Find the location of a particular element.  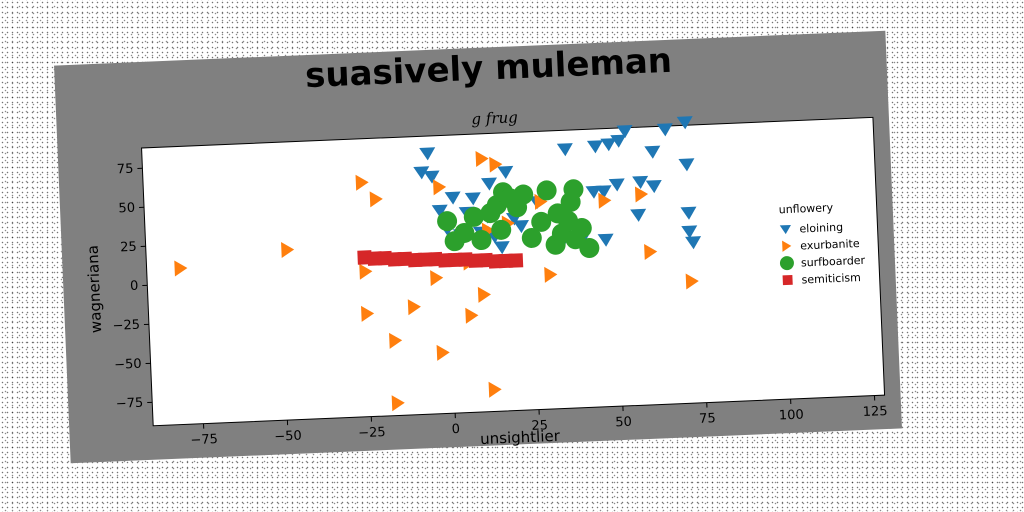

x-tick-label: 100 is located at coordinates (791, 416).